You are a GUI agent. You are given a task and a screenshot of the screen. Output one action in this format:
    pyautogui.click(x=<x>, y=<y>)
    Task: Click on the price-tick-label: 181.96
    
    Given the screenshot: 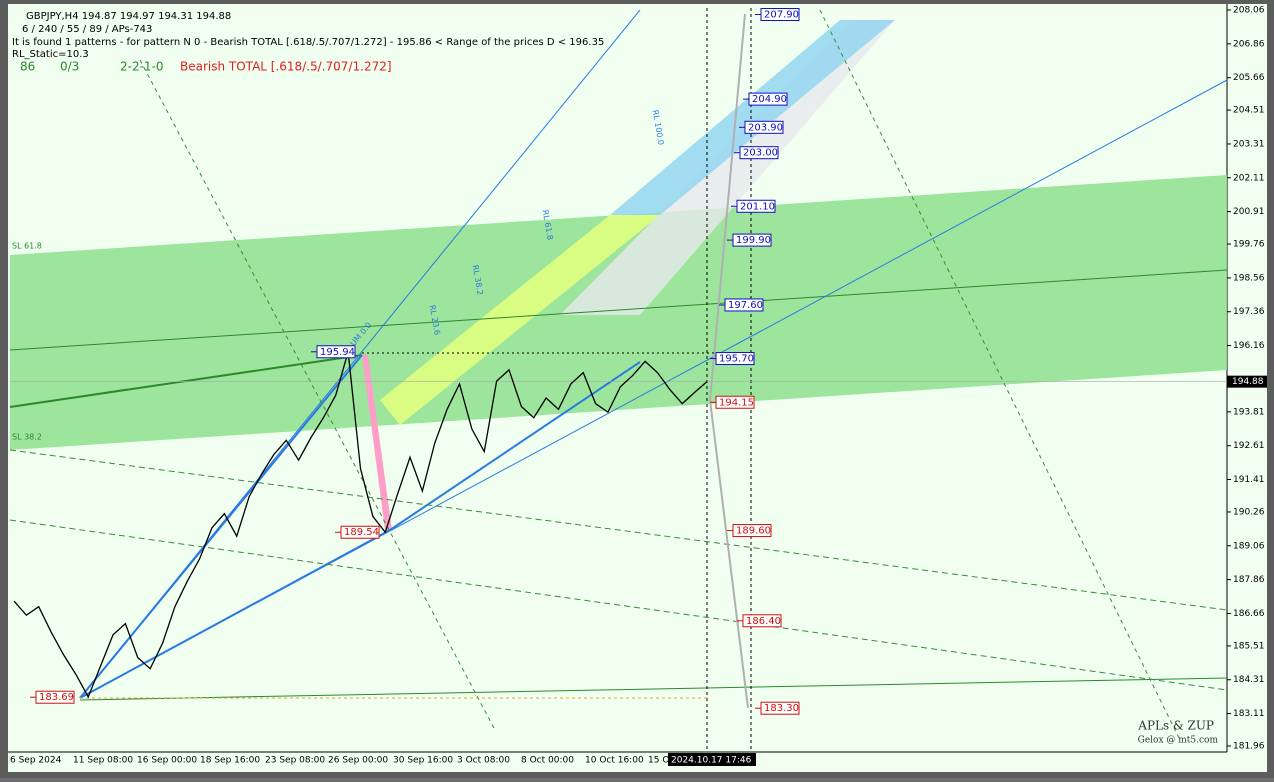 What is the action you would take?
    pyautogui.click(x=1249, y=747)
    